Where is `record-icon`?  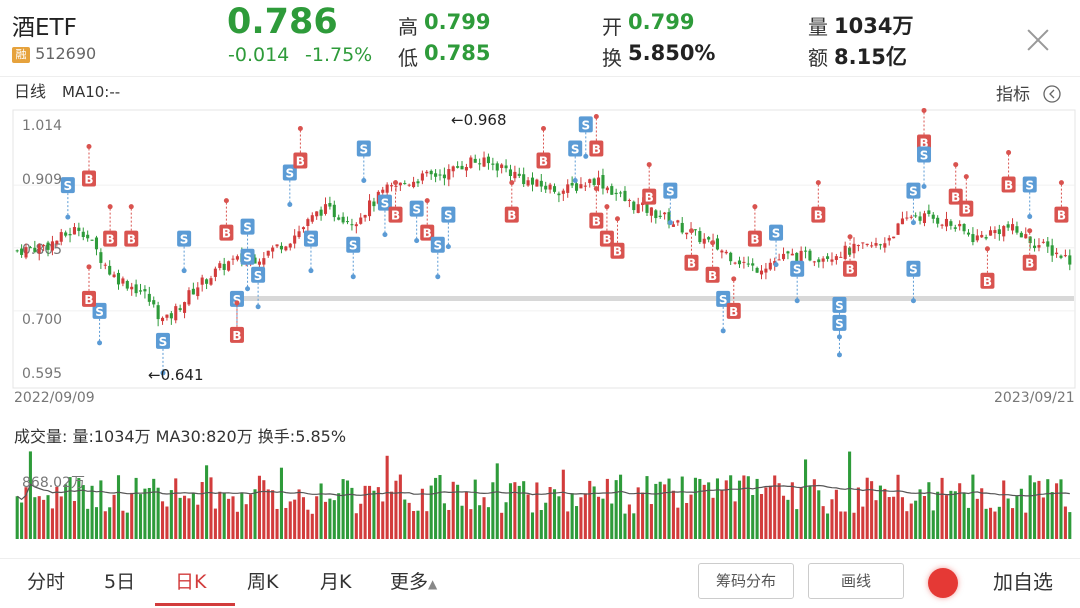
record-icon is located at coordinates (943, 583).